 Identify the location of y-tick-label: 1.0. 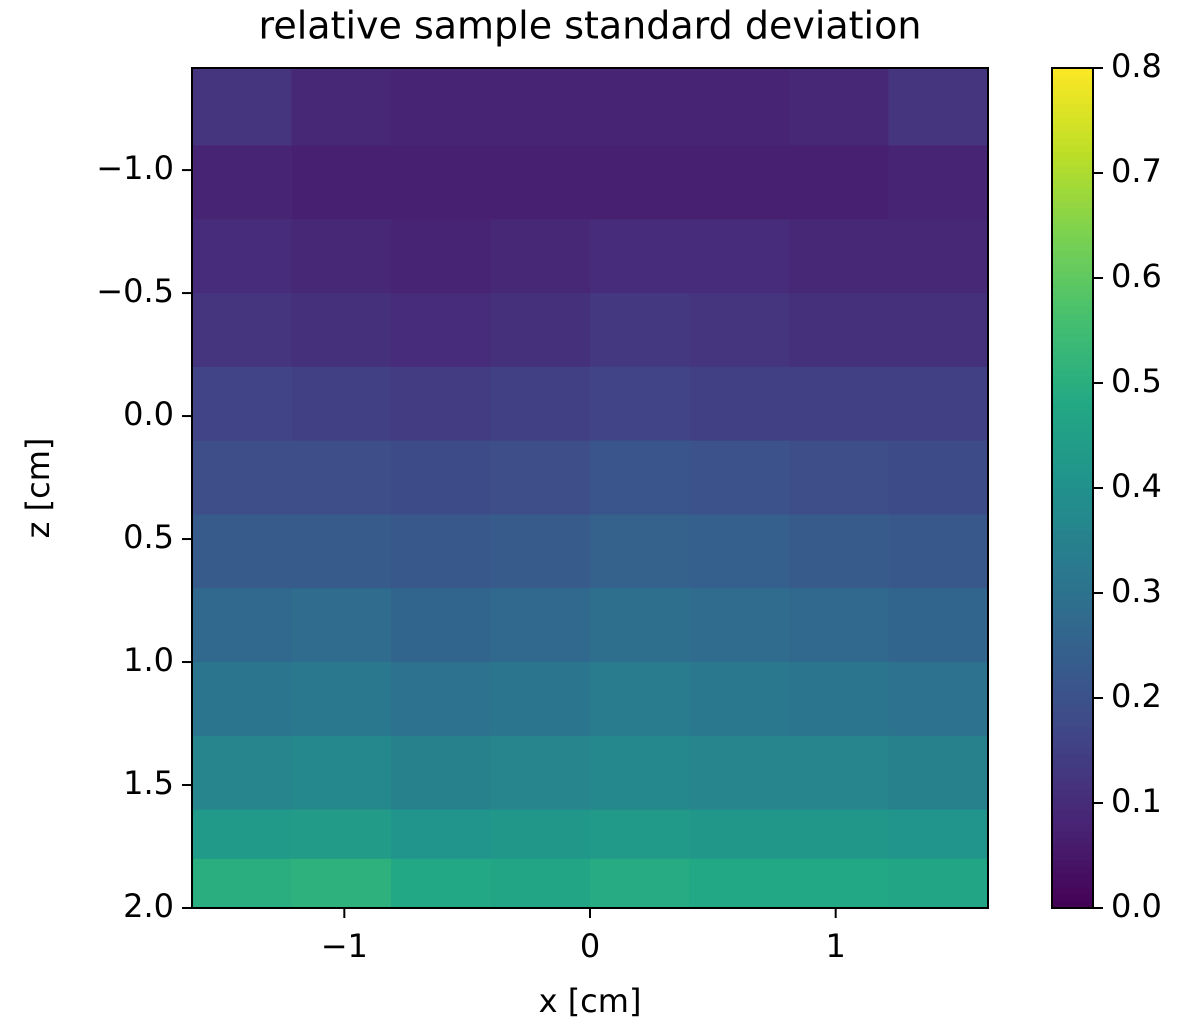
(148, 660).